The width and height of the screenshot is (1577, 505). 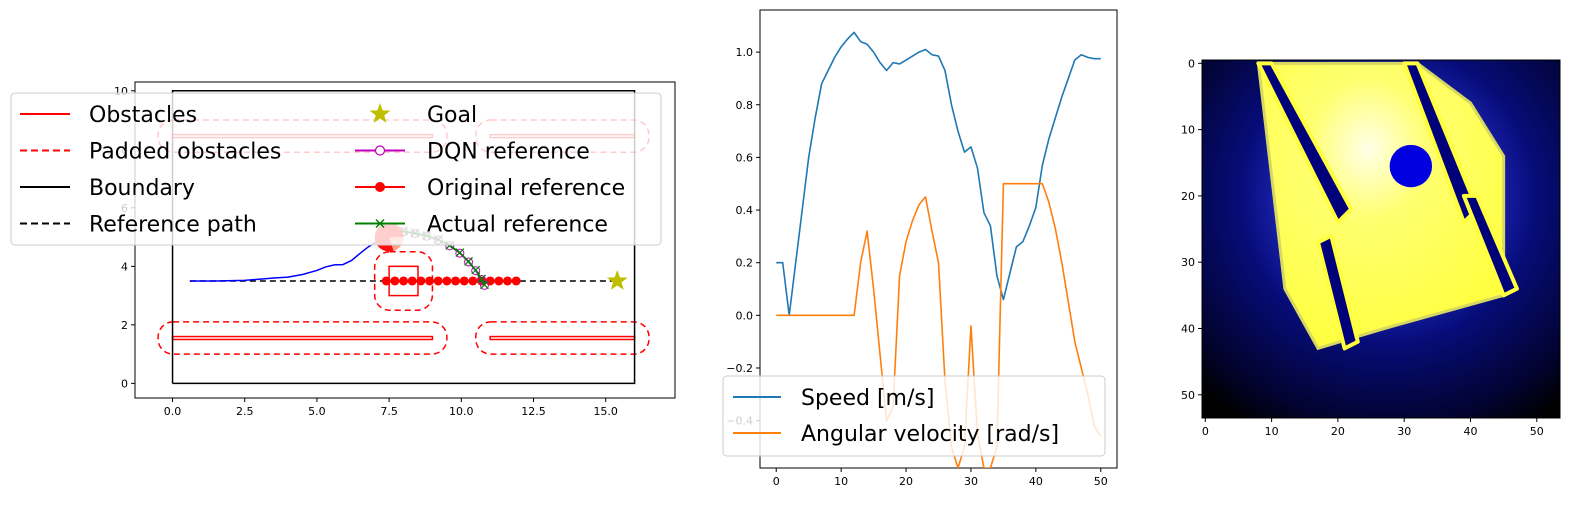 What do you see at coordinates (286, 259) in the screenshot?
I see `robot-trajectory` at bounding box center [286, 259].